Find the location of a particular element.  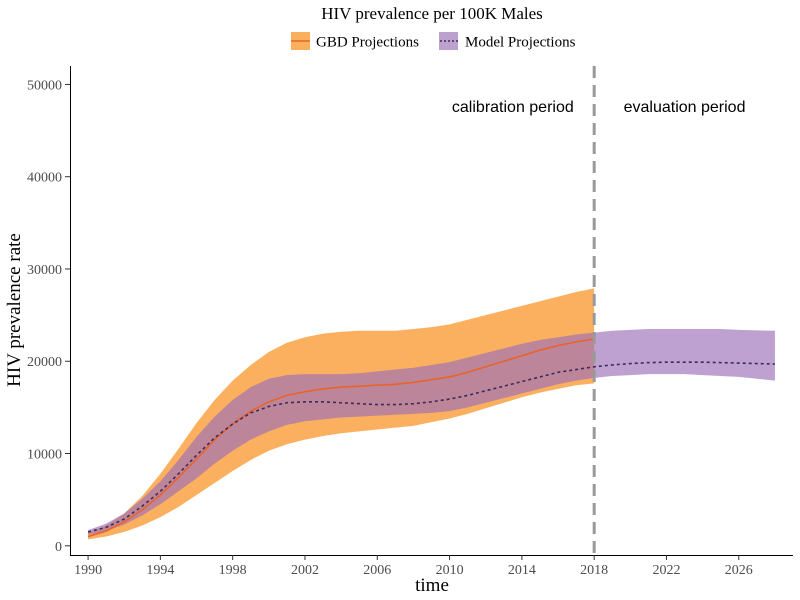

annotation-evaluation-period: evaluation period is located at coordinates (685, 107).